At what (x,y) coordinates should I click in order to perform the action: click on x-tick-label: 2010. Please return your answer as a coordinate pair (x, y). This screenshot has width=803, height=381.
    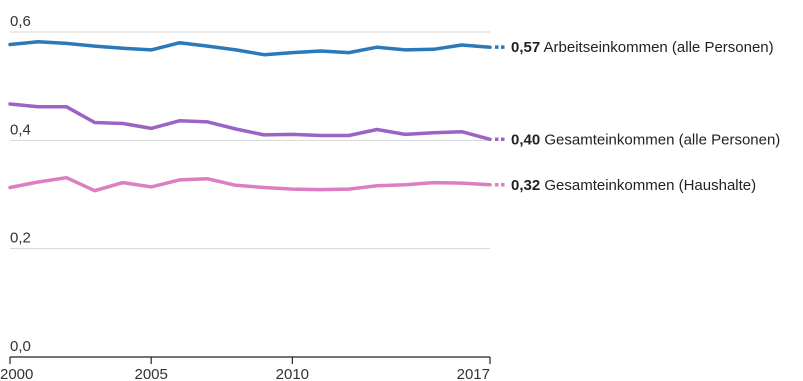
    Looking at the image, I should click on (292, 373).